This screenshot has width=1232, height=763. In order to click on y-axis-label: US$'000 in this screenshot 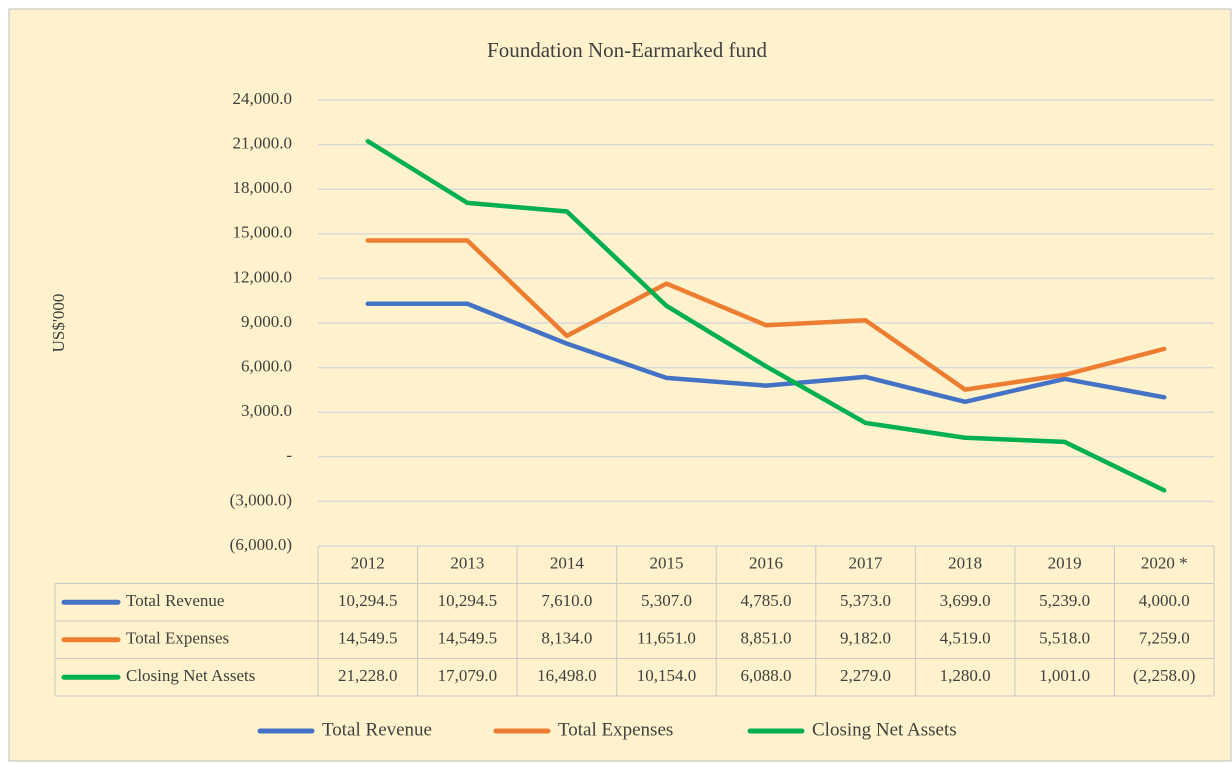, I will do `click(58, 323)`.